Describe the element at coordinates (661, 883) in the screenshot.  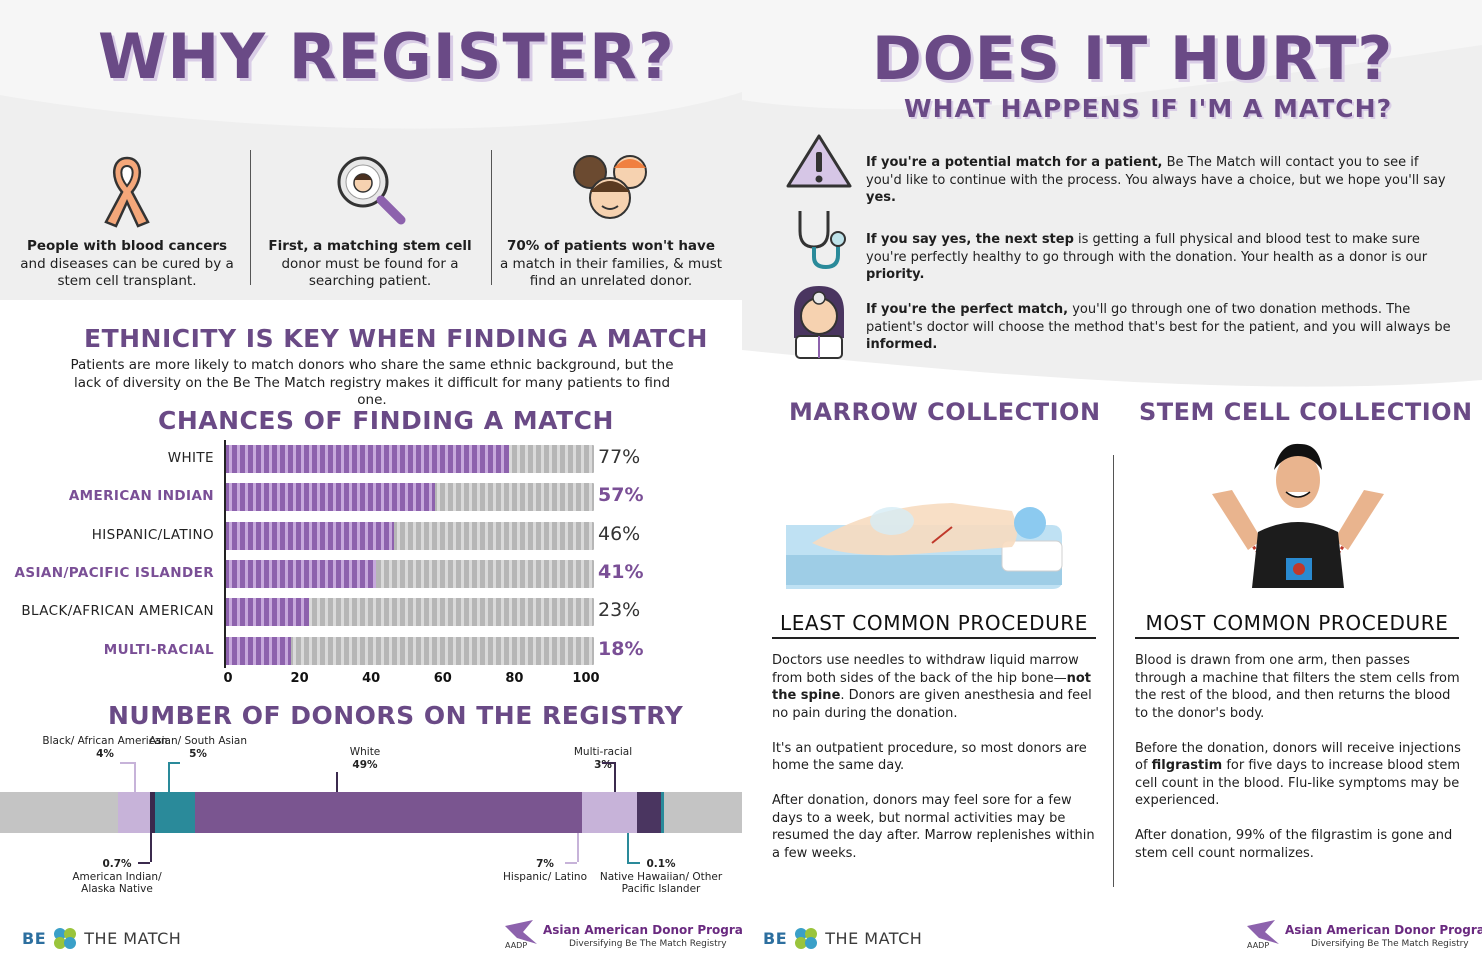
I see `registry-segment-name: Native Hawaiian/ Other Pacific Islander` at that location.